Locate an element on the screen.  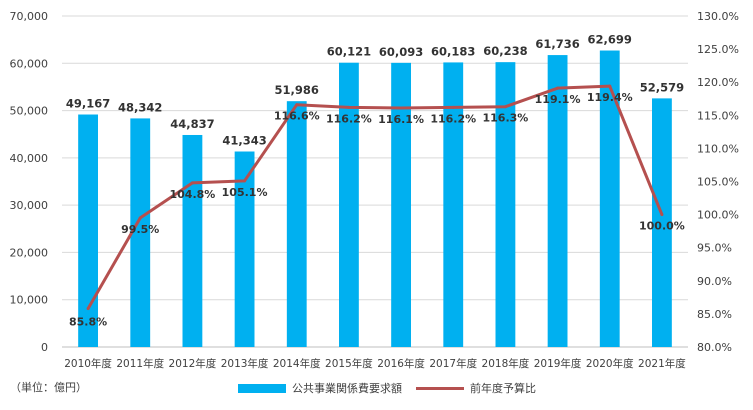
line-value-label: 119.4% is located at coordinates (610, 97).